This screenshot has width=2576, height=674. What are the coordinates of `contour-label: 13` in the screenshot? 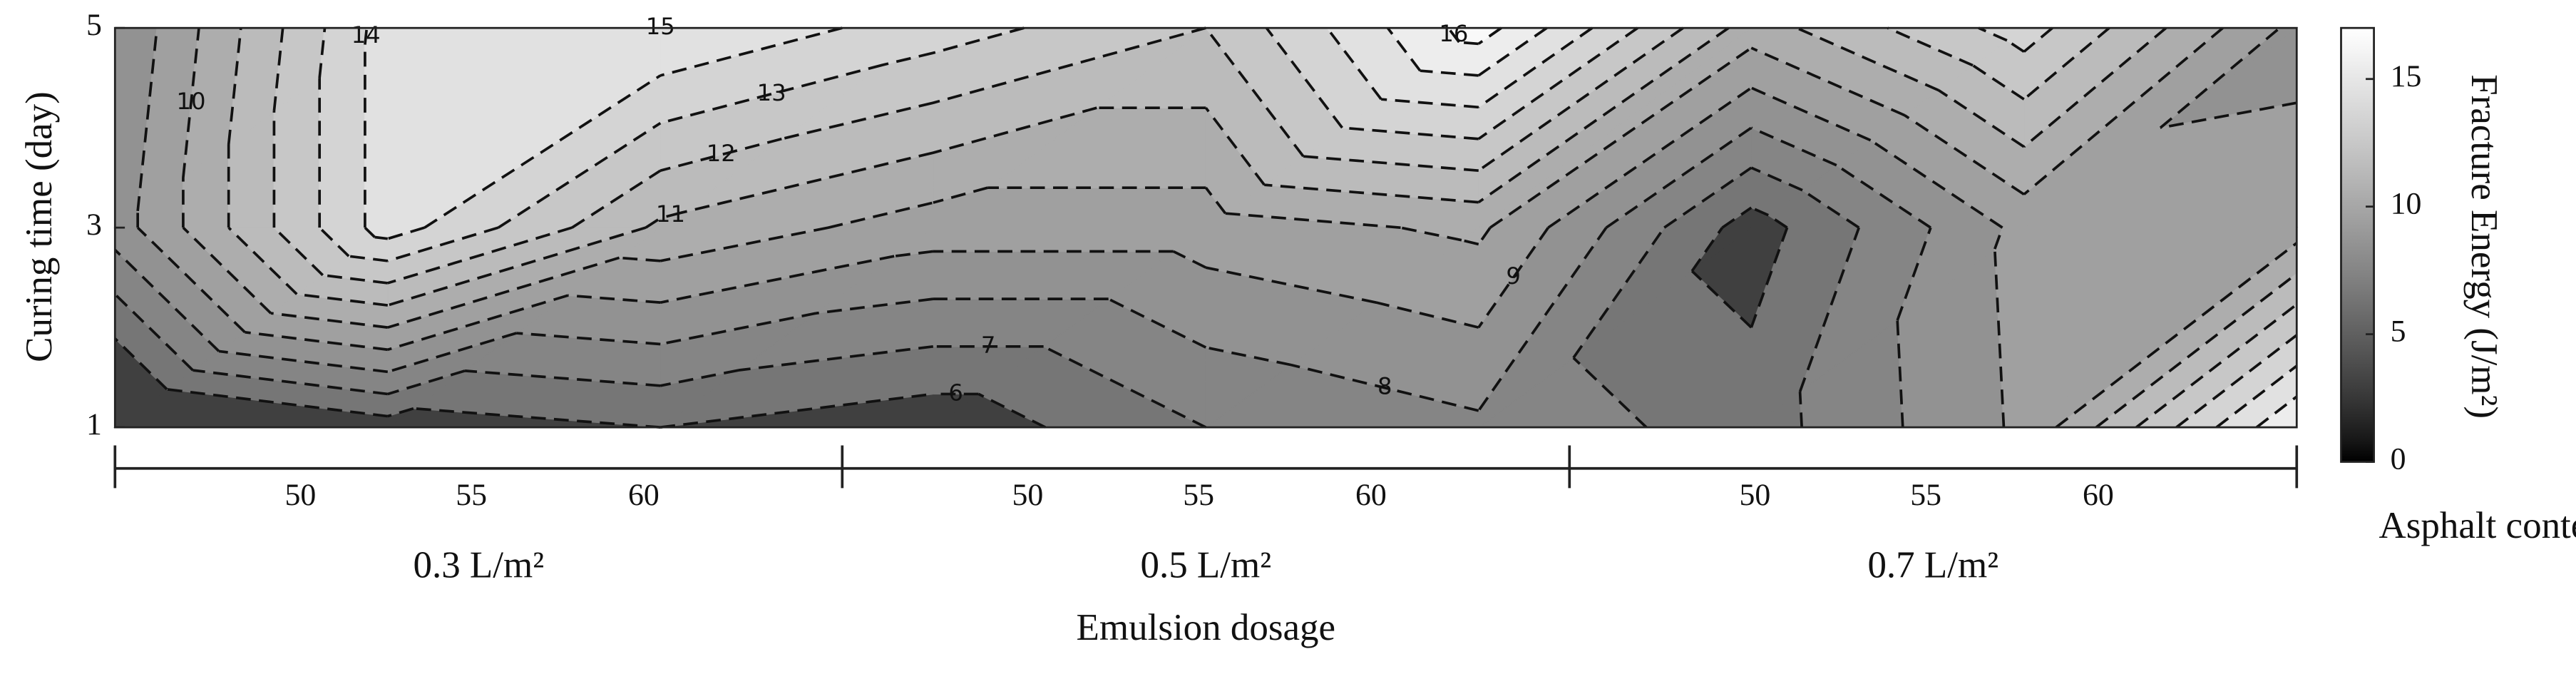 It's located at (771, 93).